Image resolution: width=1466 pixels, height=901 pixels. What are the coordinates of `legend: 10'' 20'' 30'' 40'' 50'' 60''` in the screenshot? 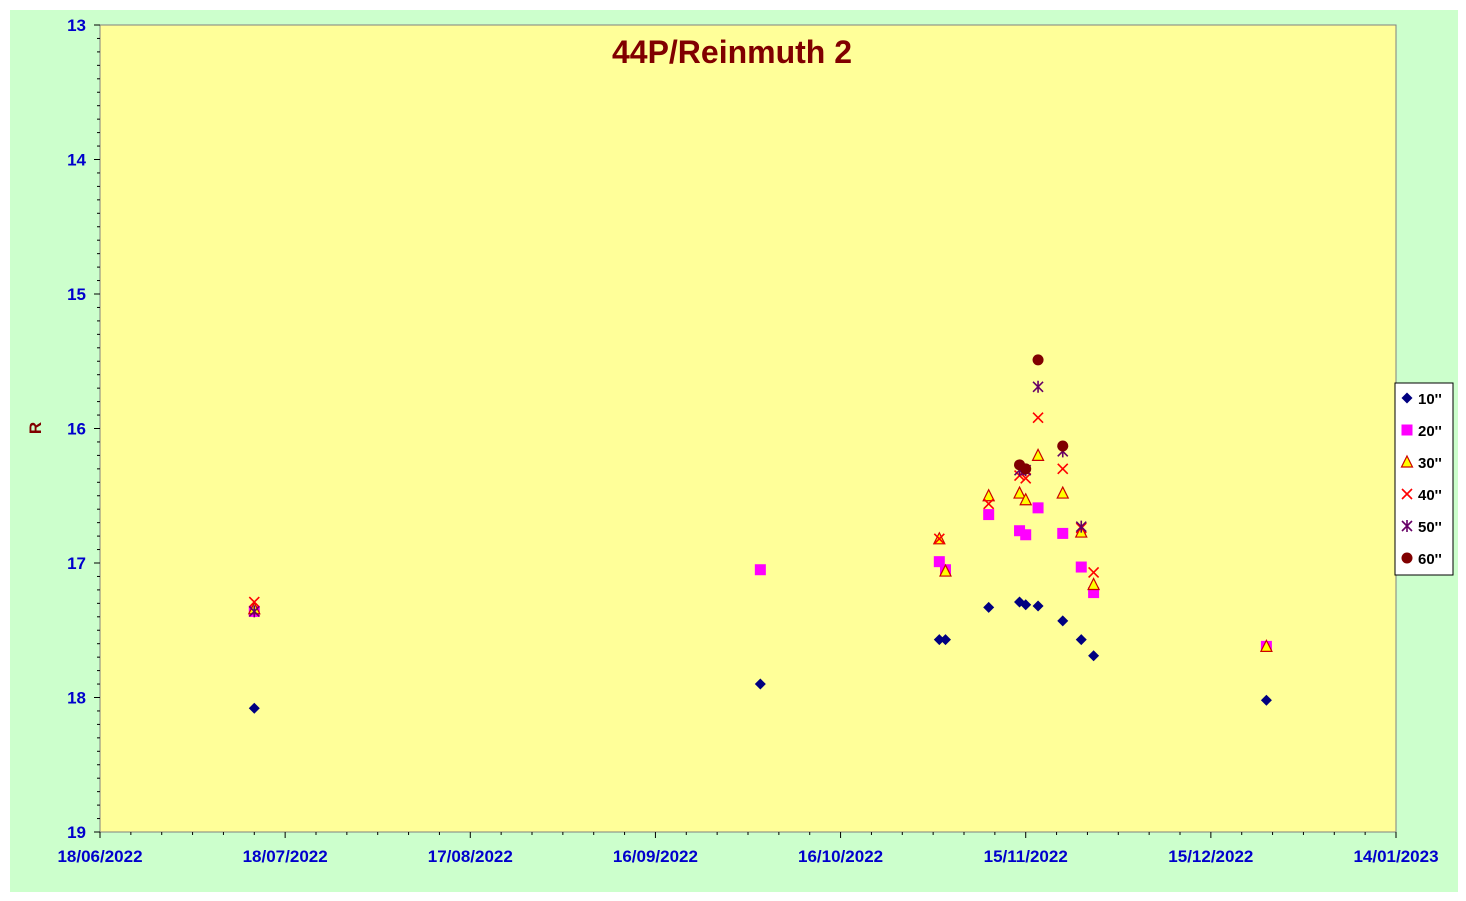 It's located at (1424, 479).